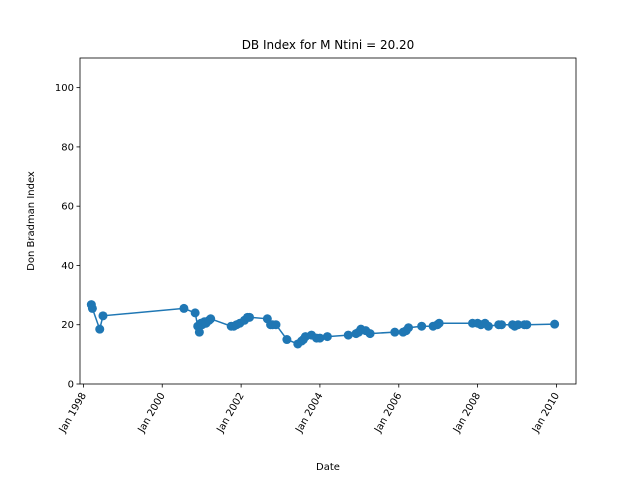 This screenshot has width=640, height=480. I want to click on x-tick-label: Jan 2004, so click(309, 413).